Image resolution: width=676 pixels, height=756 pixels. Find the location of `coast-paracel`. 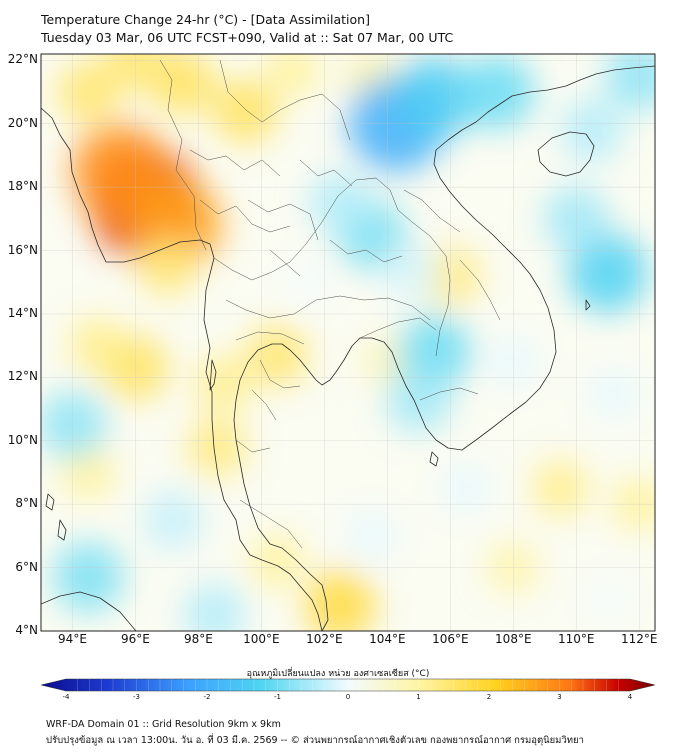

coast-paracel is located at coordinates (588, 305).